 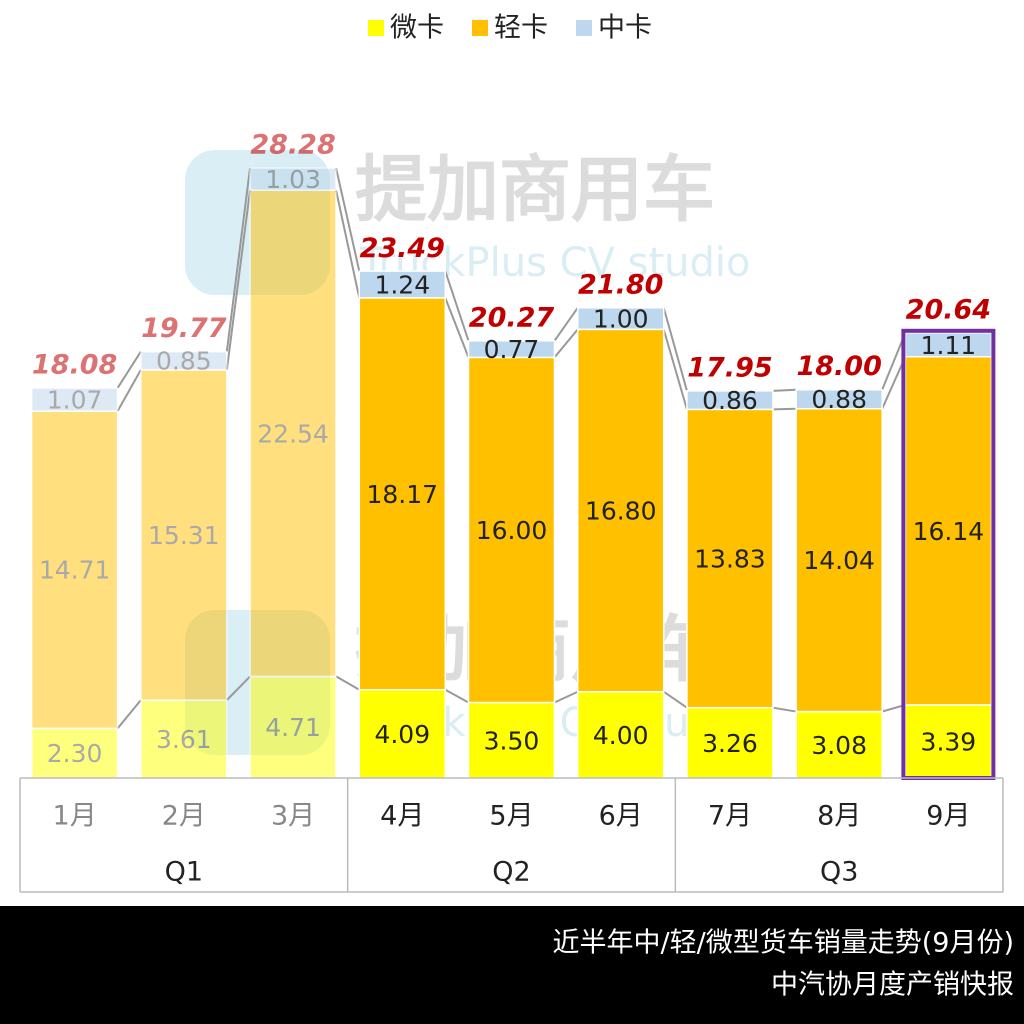 What do you see at coordinates (730, 400) in the screenshot?
I see `value-label: 0.86` at bounding box center [730, 400].